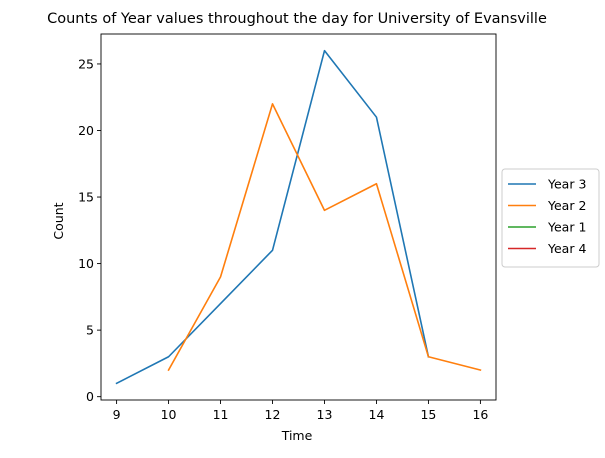 The width and height of the screenshot is (605, 458). Describe the element at coordinates (480, 414) in the screenshot. I see `x-tick-label: 16` at that location.